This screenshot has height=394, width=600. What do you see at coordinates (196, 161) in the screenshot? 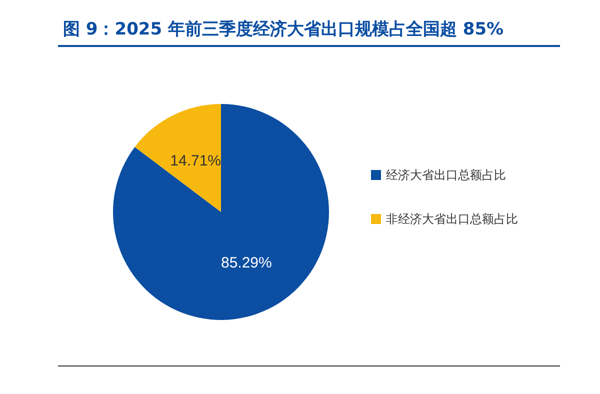
I see `data-label: 14.71%` at bounding box center [196, 161].